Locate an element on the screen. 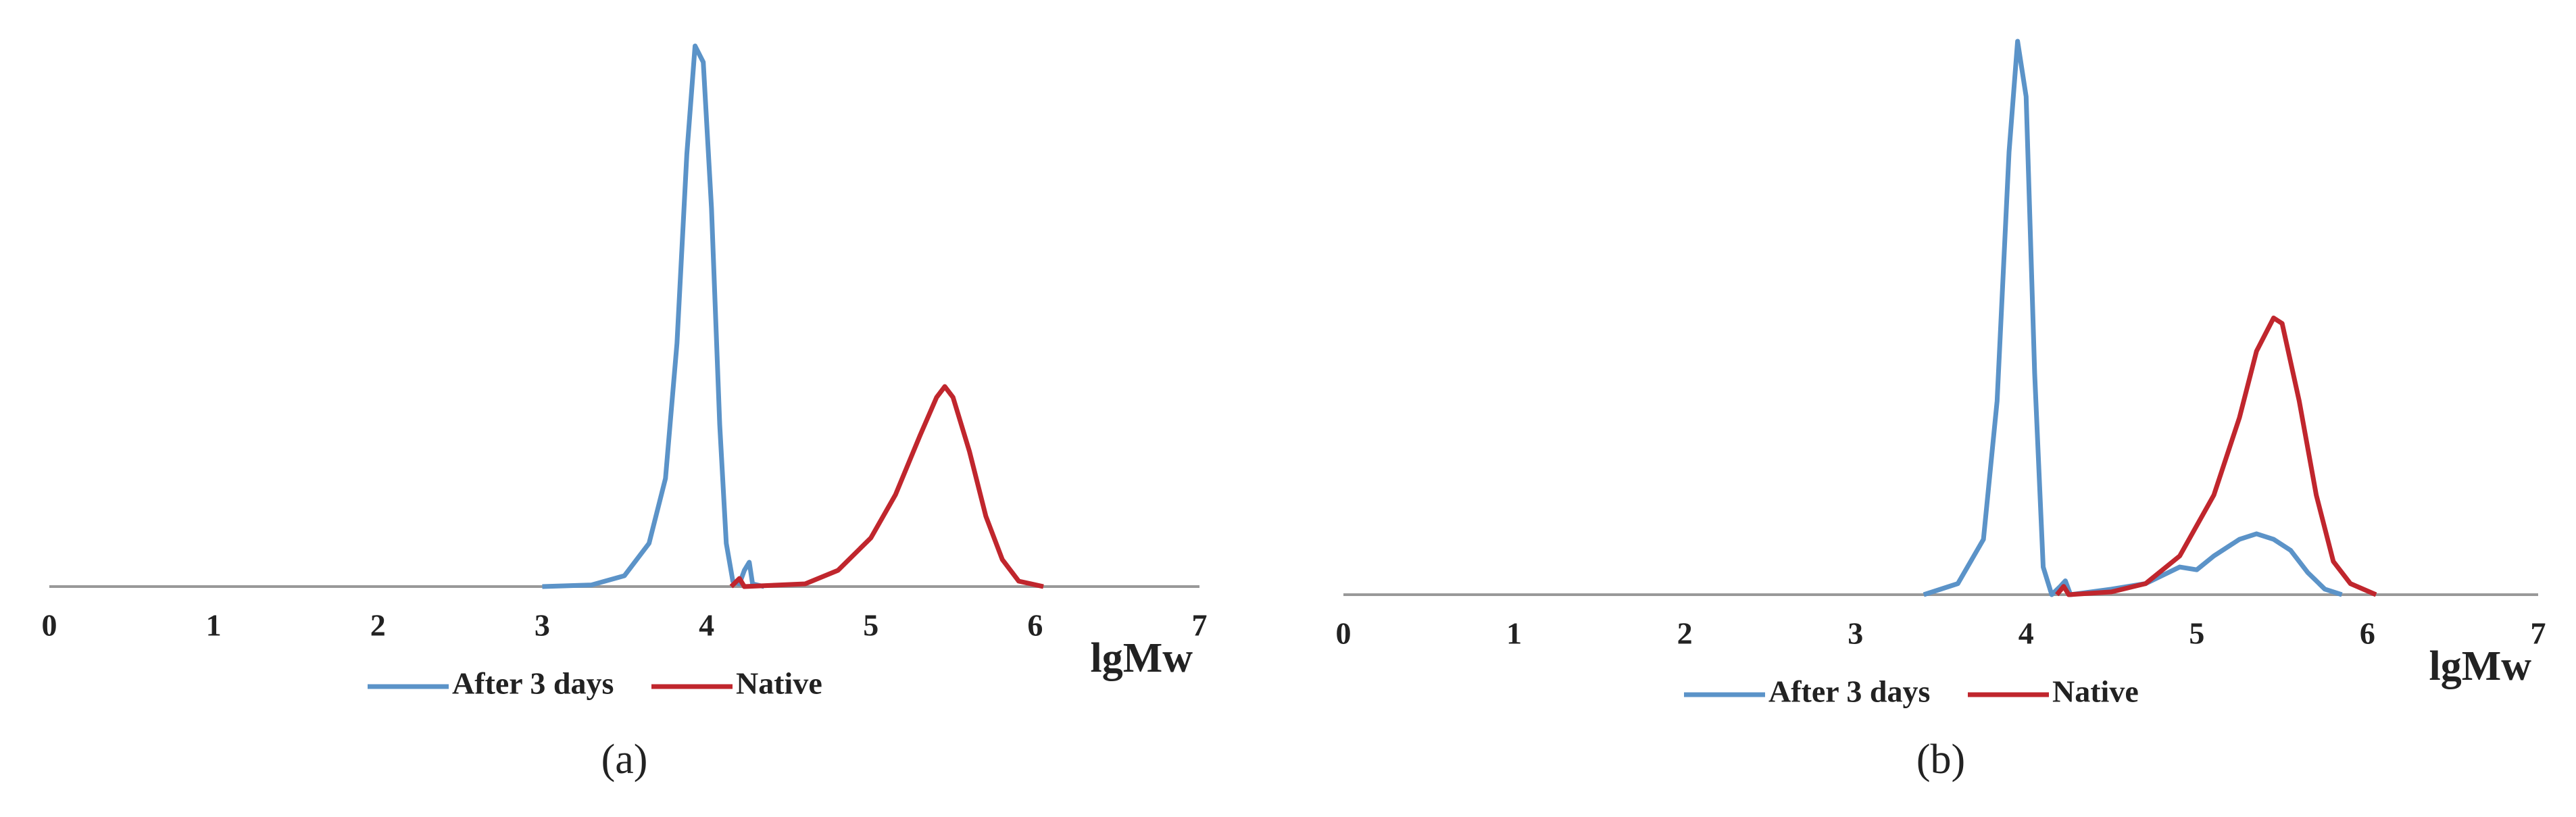  panel-caption: (b) is located at coordinates (1941, 760).